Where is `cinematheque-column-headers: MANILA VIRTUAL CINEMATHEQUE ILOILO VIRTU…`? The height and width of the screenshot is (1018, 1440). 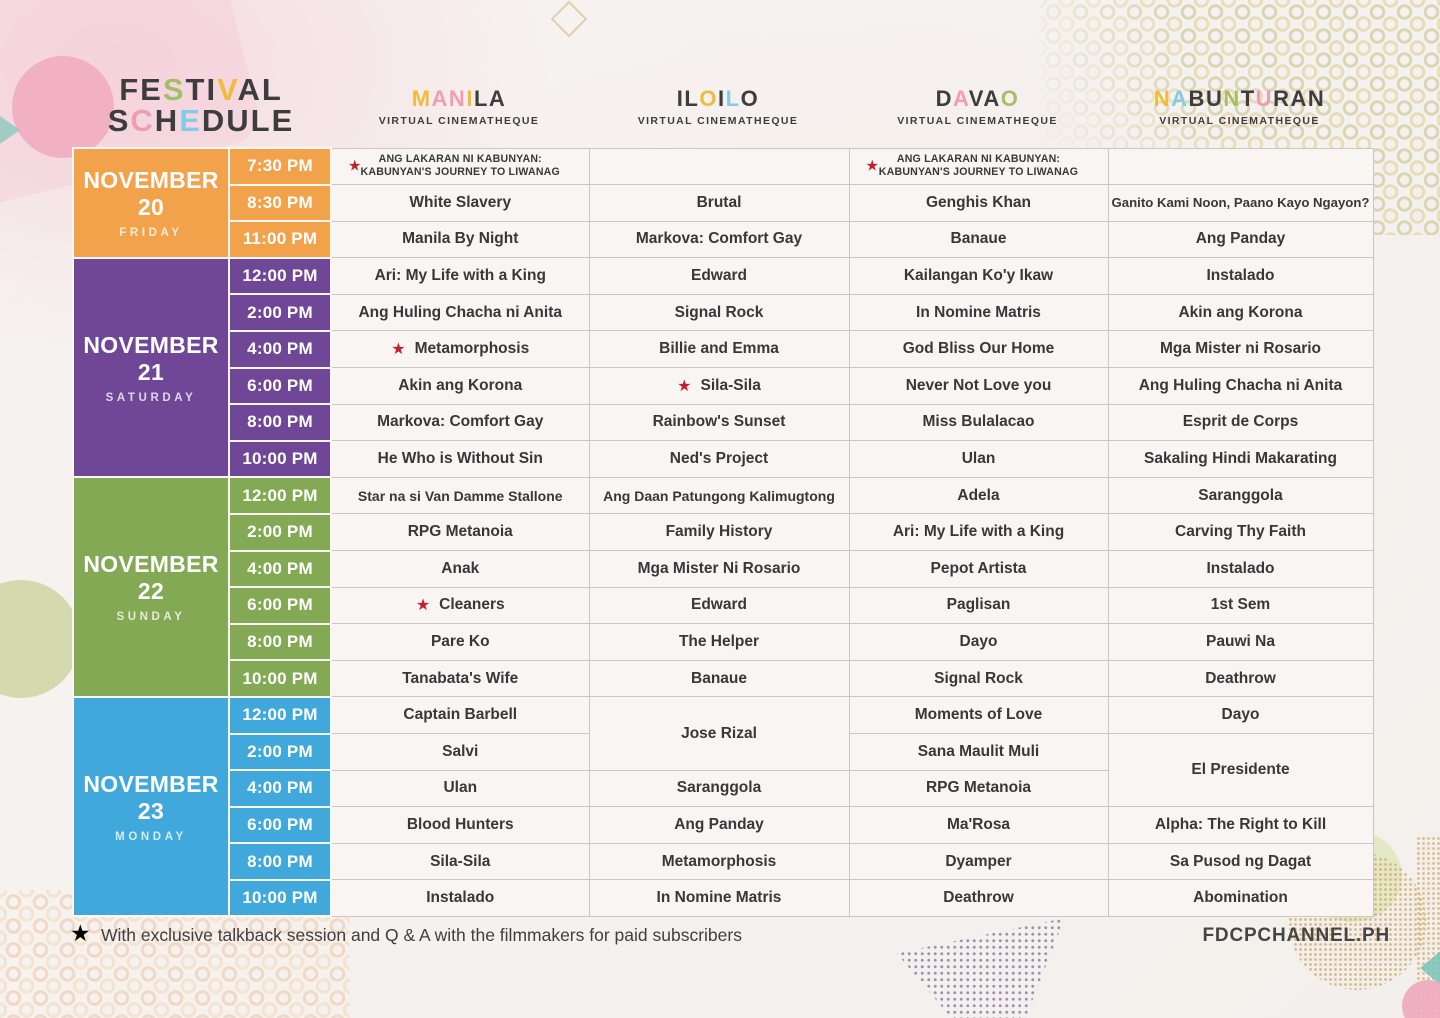 cinematheque-column-headers: MANILA VIRTUAL CINEMATHEQUE ILOILO VIRTU… is located at coordinates (851, 107).